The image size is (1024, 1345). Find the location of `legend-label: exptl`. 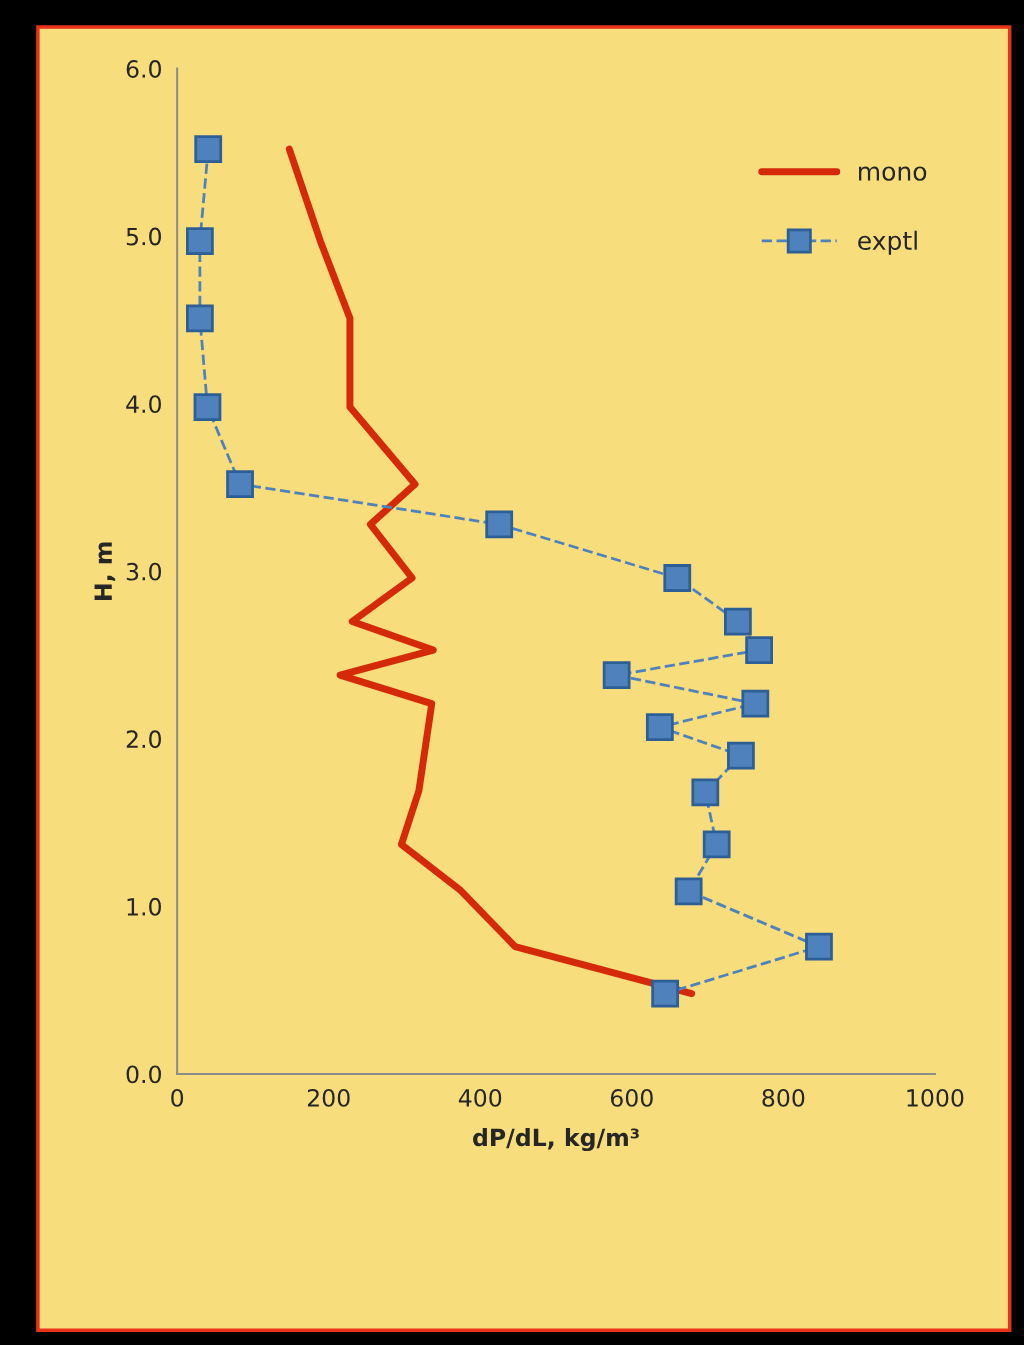

legend-label: exptl is located at coordinates (887, 242).